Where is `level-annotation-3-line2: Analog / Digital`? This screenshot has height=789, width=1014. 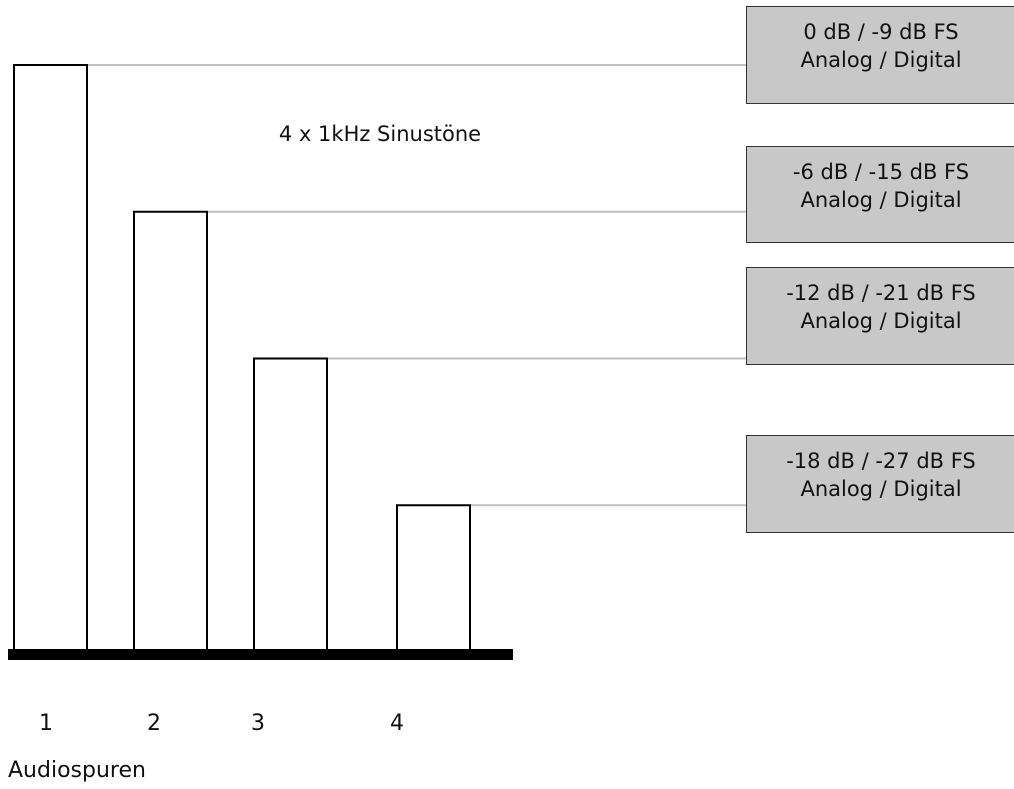 level-annotation-3-line2: Analog / Digital is located at coordinates (881, 321).